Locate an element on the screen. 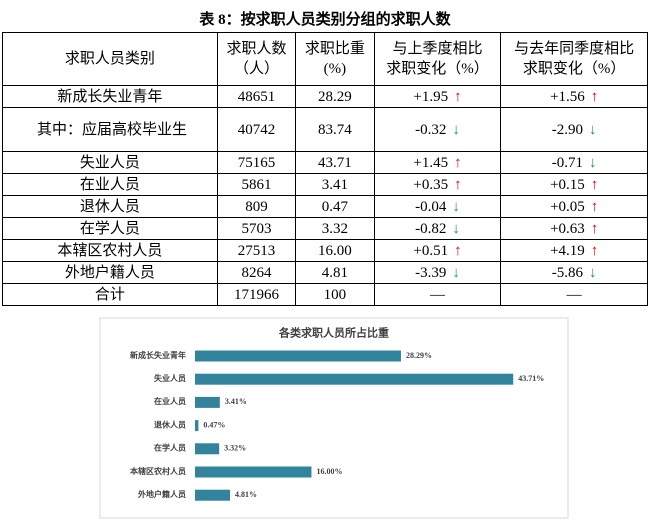 This screenshot has height=525, width=650. value-label: 4.81% is located at coordinates (246, 494).